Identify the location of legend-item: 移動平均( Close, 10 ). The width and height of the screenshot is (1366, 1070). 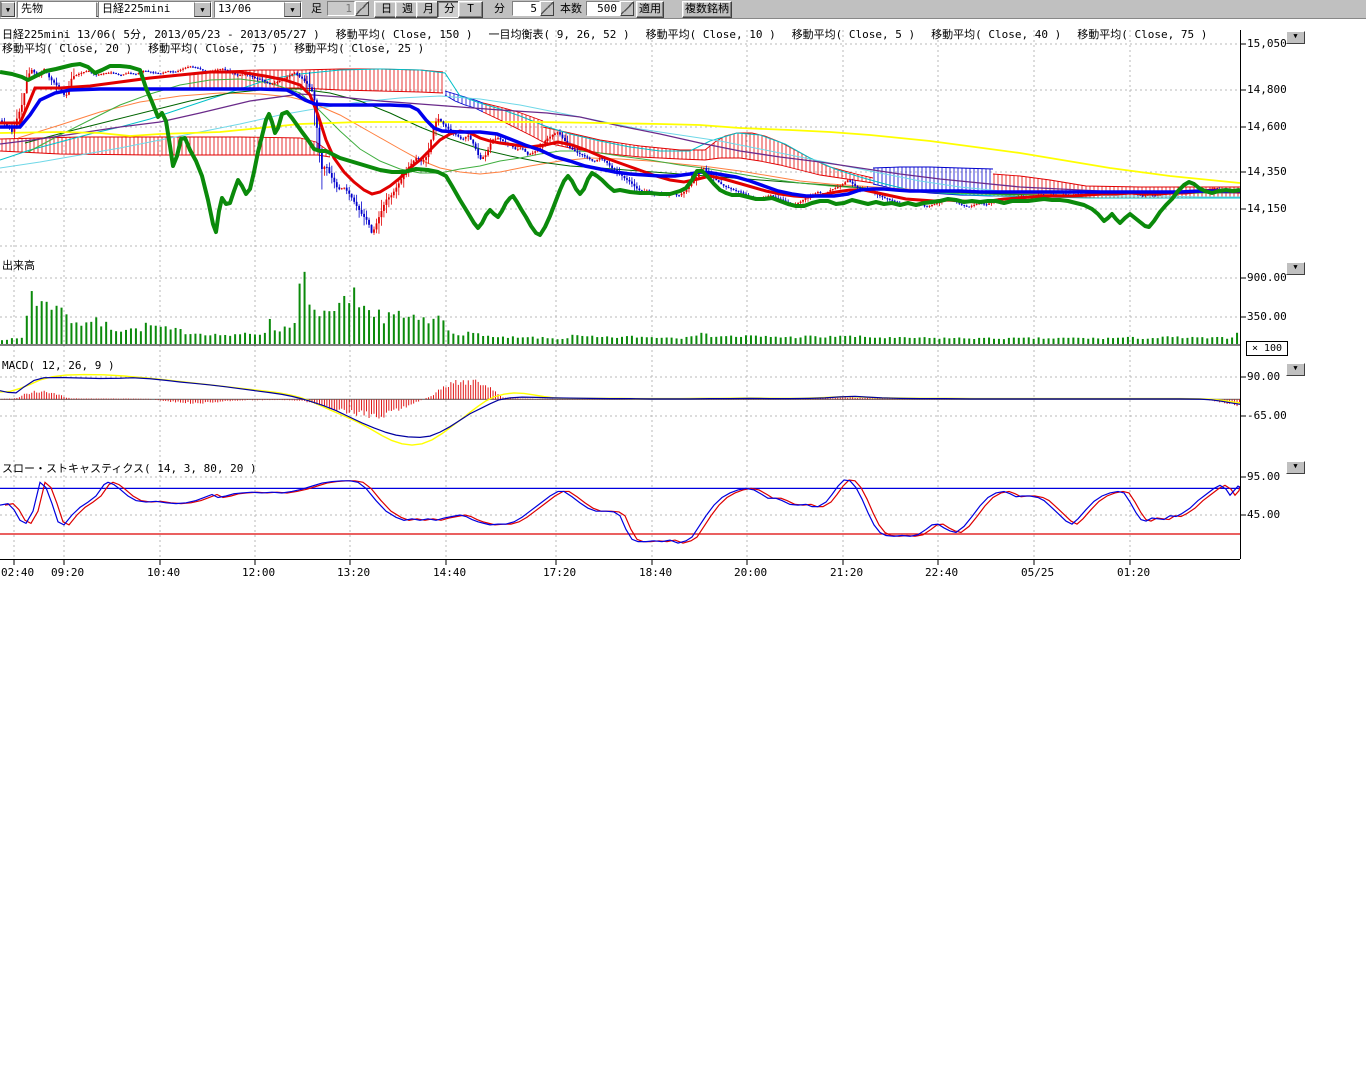
(710, 34).